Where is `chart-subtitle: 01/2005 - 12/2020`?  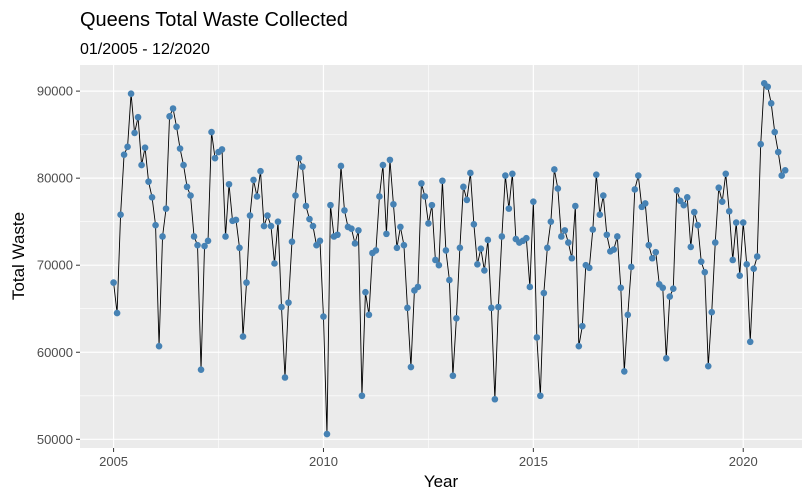 chart-subtitle: 01/2005 - 12/2020 is located at coordinates (145, 49).